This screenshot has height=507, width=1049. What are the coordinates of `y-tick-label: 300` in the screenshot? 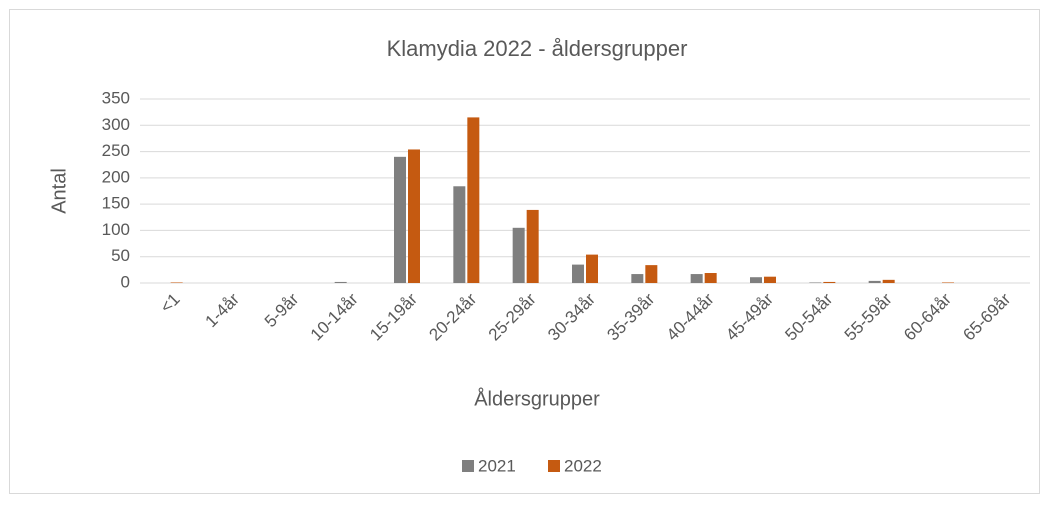 It's located at (116, 124).